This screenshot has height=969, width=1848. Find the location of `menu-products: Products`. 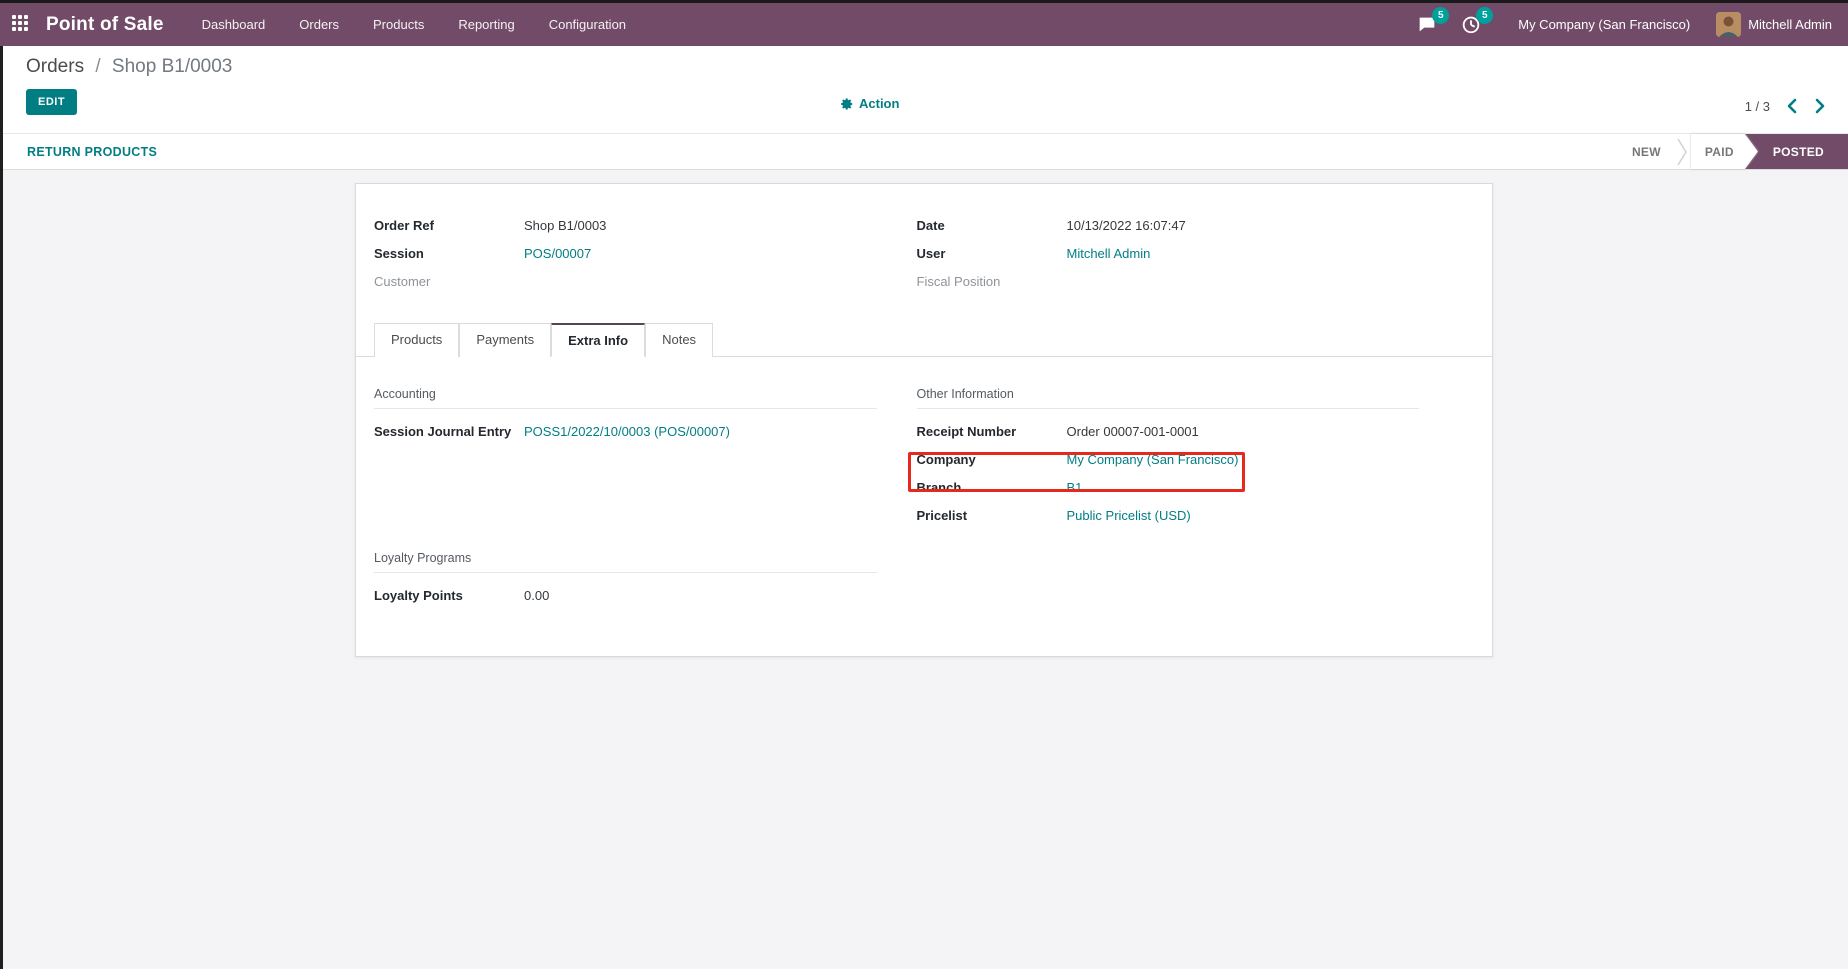

menu-products: Products is located at coordinates (399, 24).